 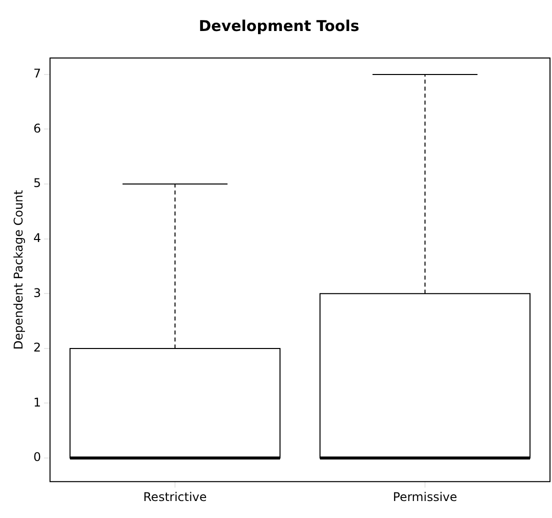 I want to click on x-tick-label: Restrictive, so click(x=175, y=497).